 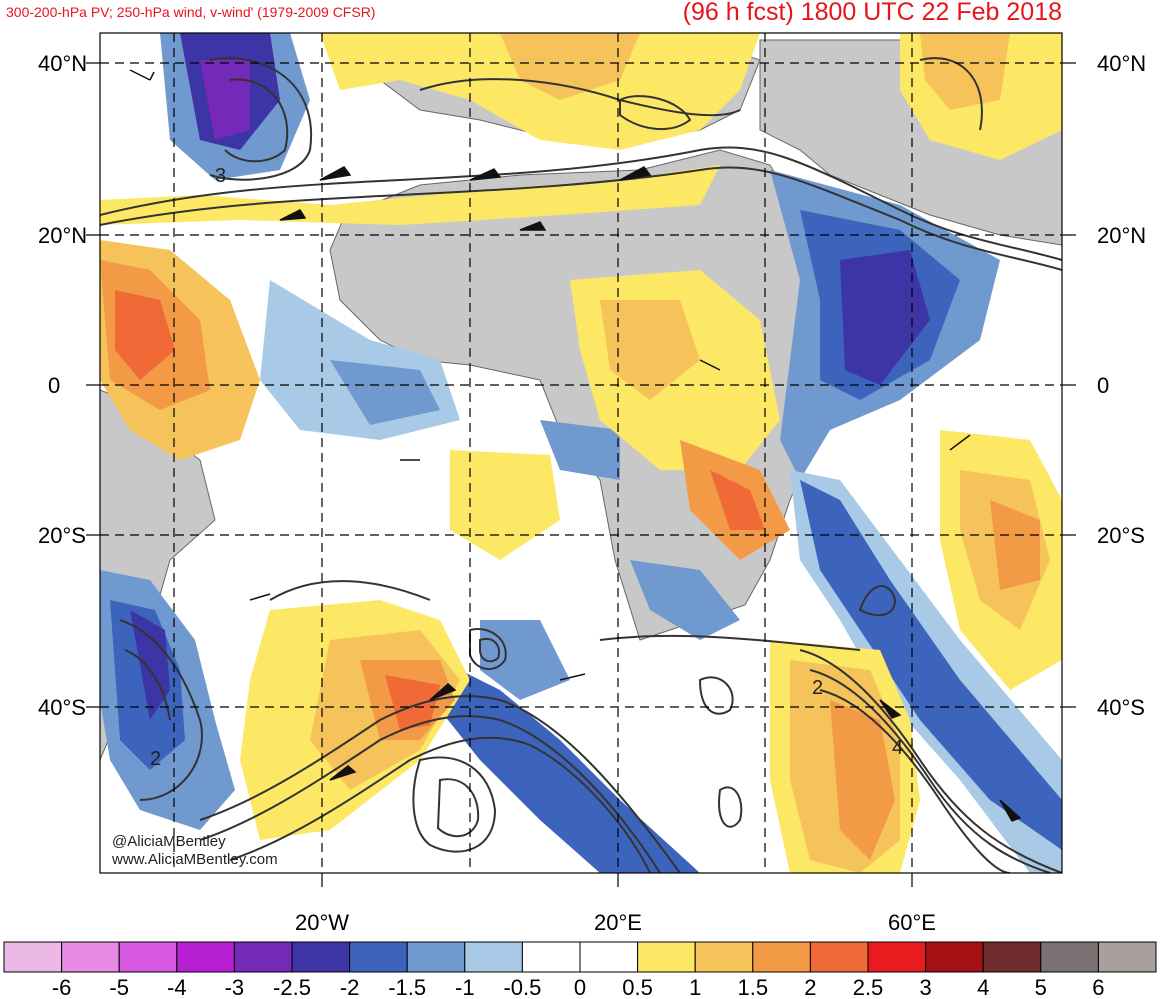 I want to click on map-title: (96 h fcst) 1800 UTC 22 Feb 2018, so click(x=872, y=13).